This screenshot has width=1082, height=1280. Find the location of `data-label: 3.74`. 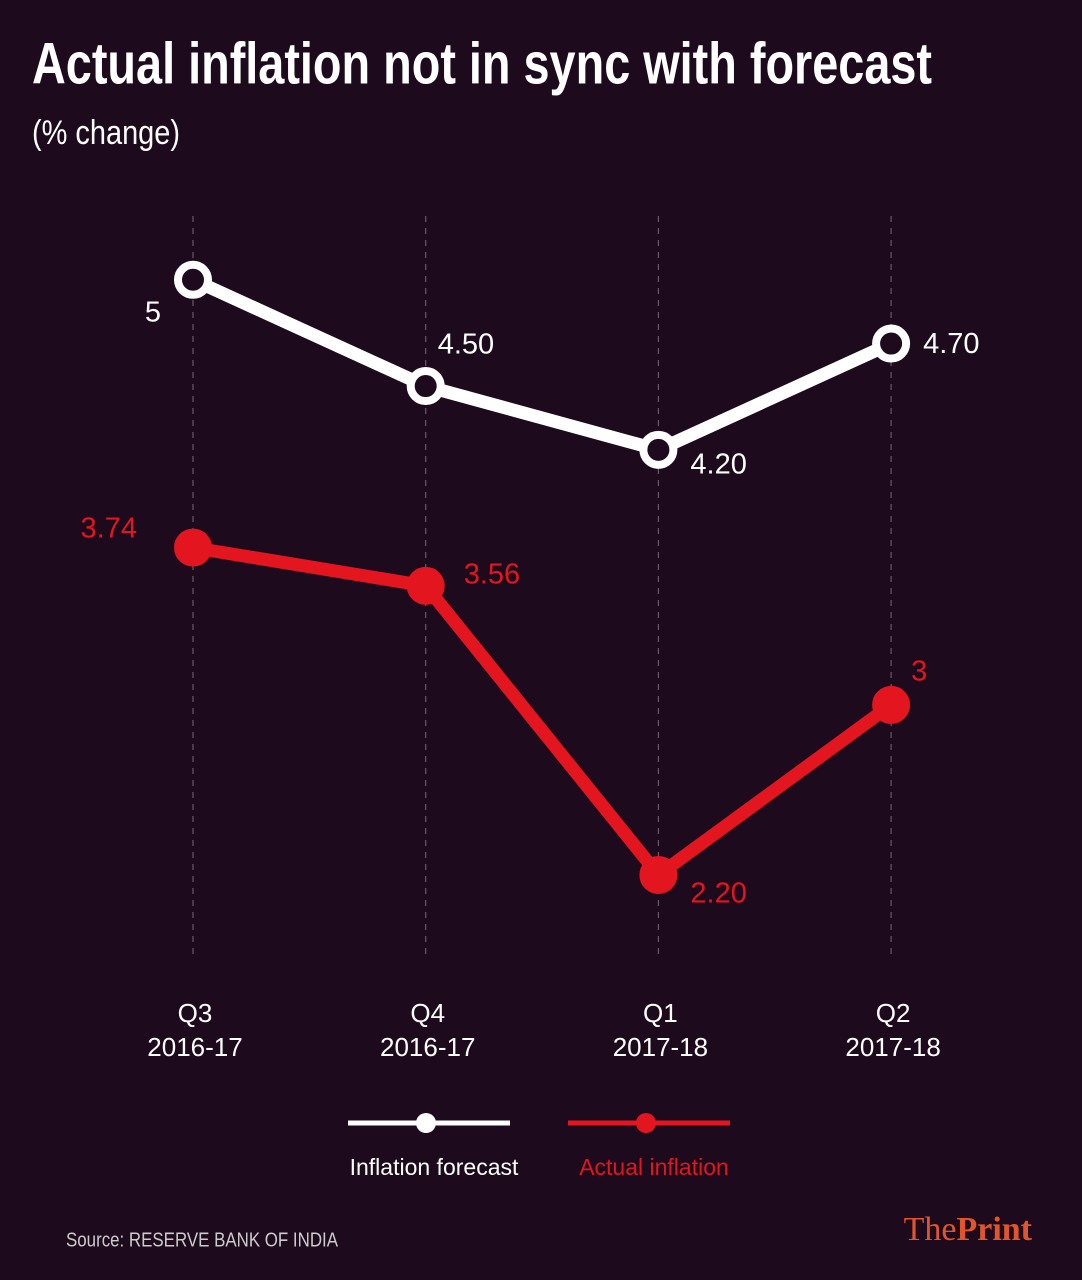

data-label: 3.74 is located at coordinates (109, 528).